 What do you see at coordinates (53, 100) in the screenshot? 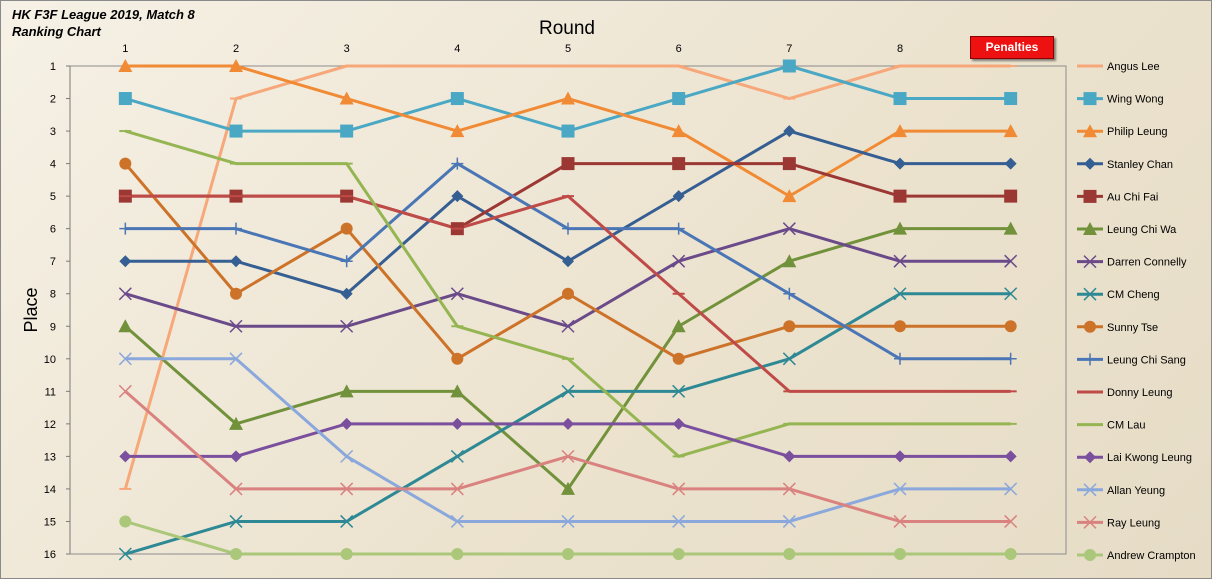
I see `y-tick-label: 2` at bounding box center [53, 100].